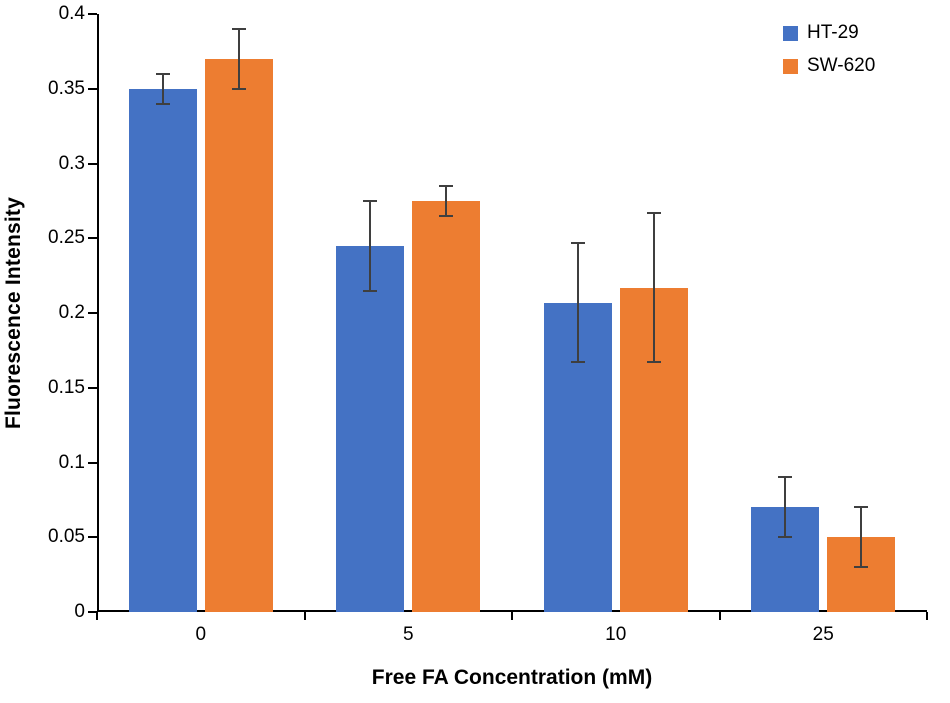 This screenshot has height=703, width=950. I want to click on legend-item: HT-29, so click(829, 33).